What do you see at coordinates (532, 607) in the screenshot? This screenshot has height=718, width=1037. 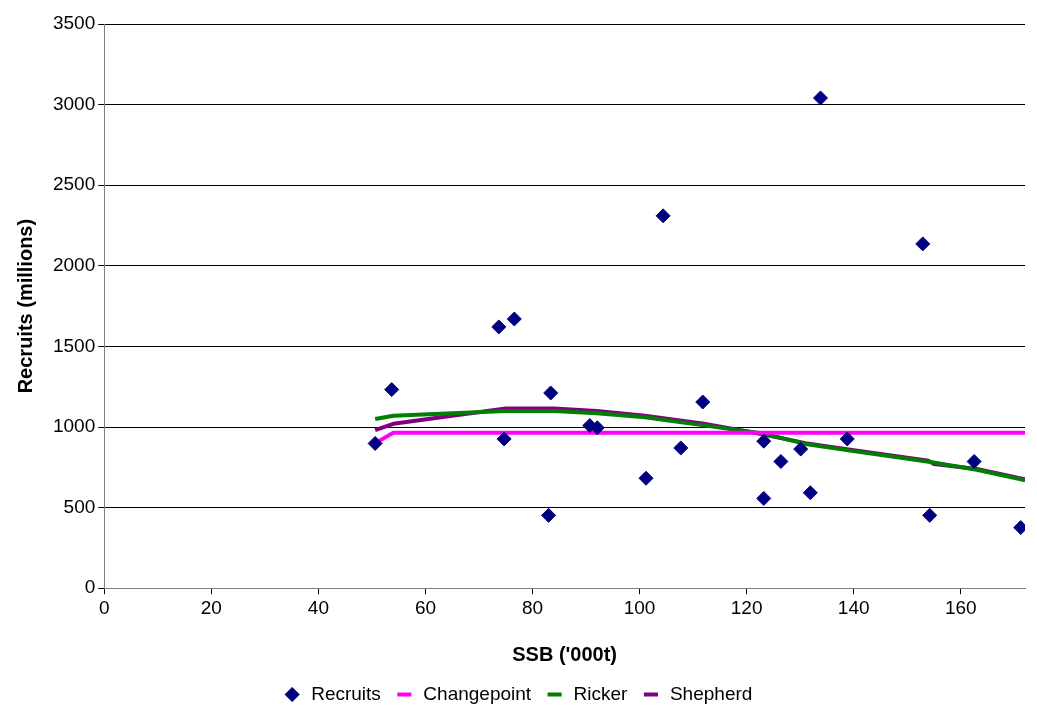 I see `x-tick-label: 80` at bounding box center [532, 607].